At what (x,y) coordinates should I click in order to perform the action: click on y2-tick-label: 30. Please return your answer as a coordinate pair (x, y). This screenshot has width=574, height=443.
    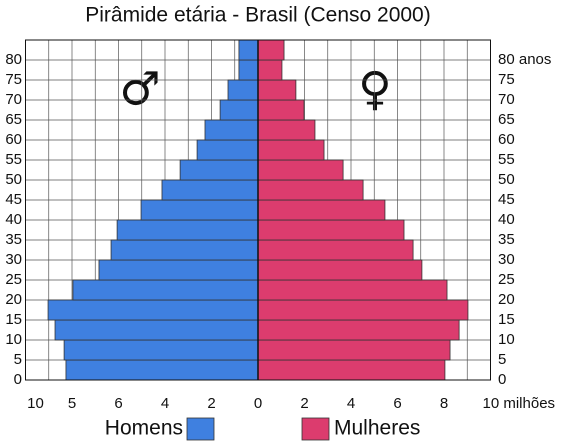
    Looking at the image, I should click on (506, 259).